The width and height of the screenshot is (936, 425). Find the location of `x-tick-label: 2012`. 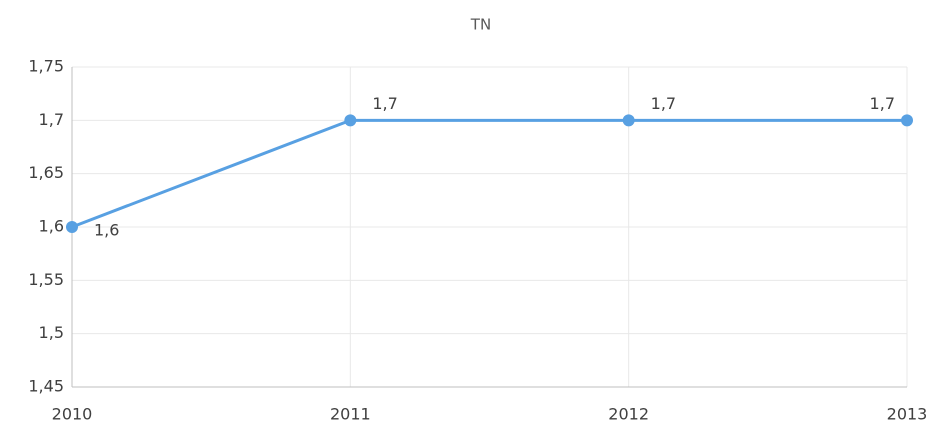

x-tick-label: 2012 is located at coordinates (628, 414).